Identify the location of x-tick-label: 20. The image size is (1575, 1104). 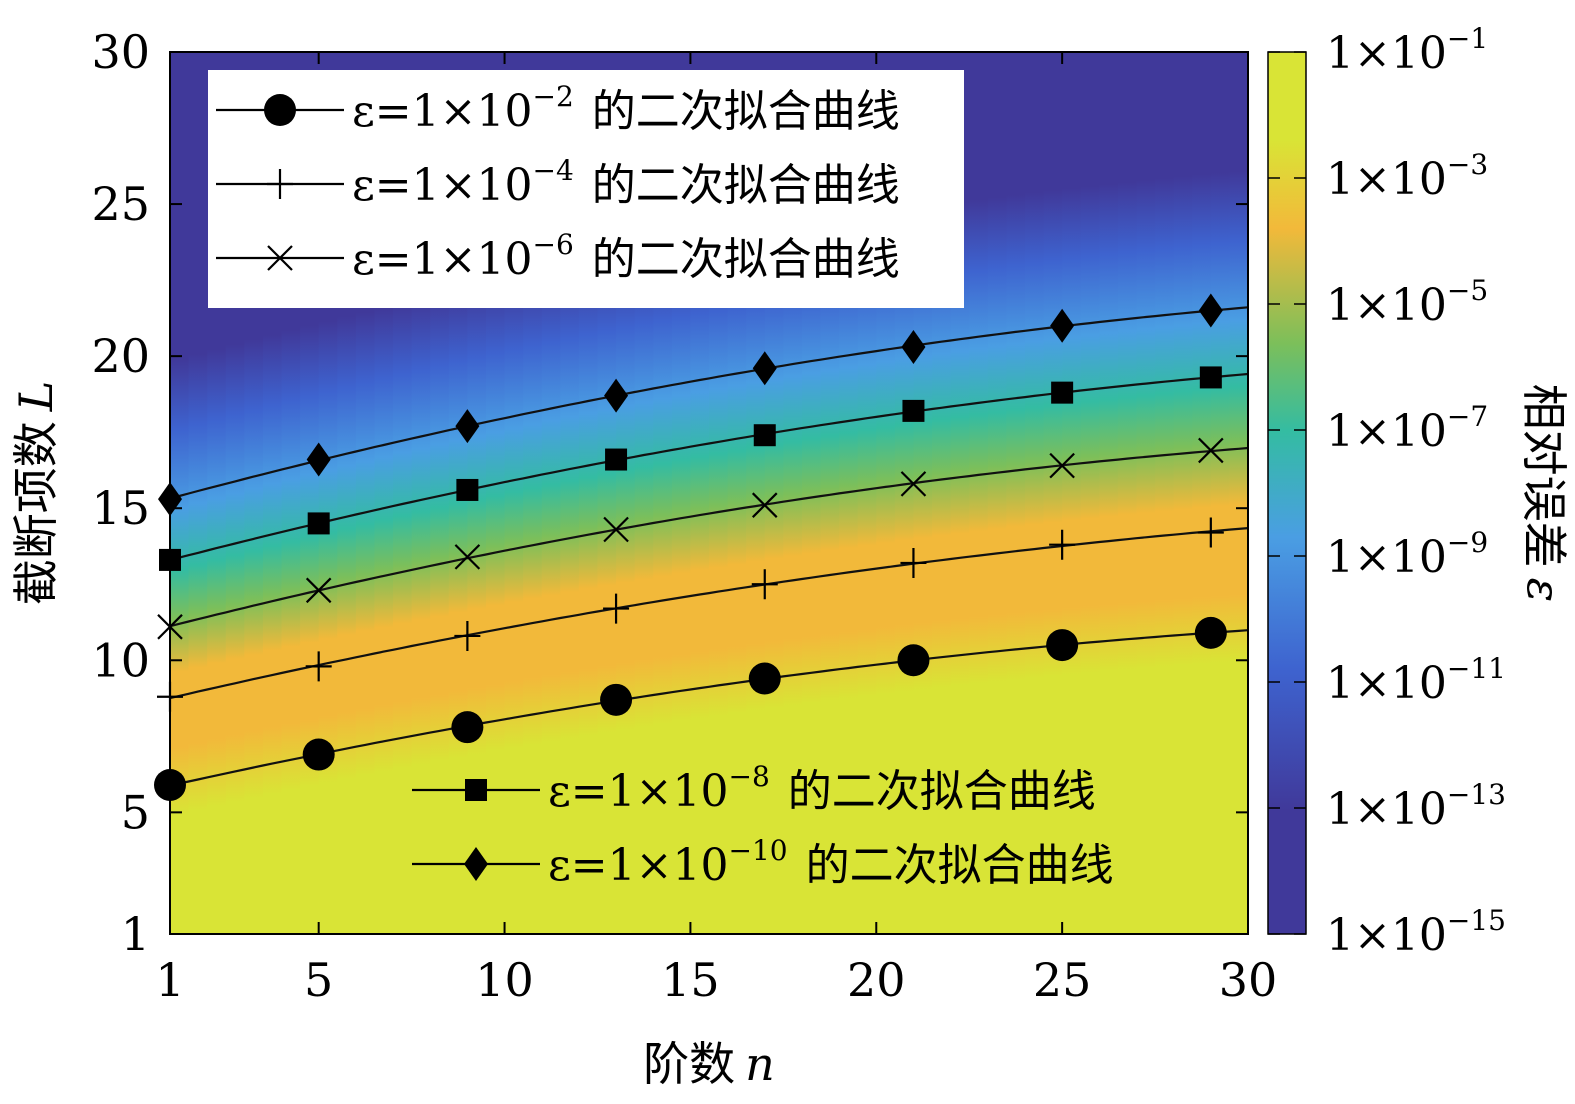
(876, 980).